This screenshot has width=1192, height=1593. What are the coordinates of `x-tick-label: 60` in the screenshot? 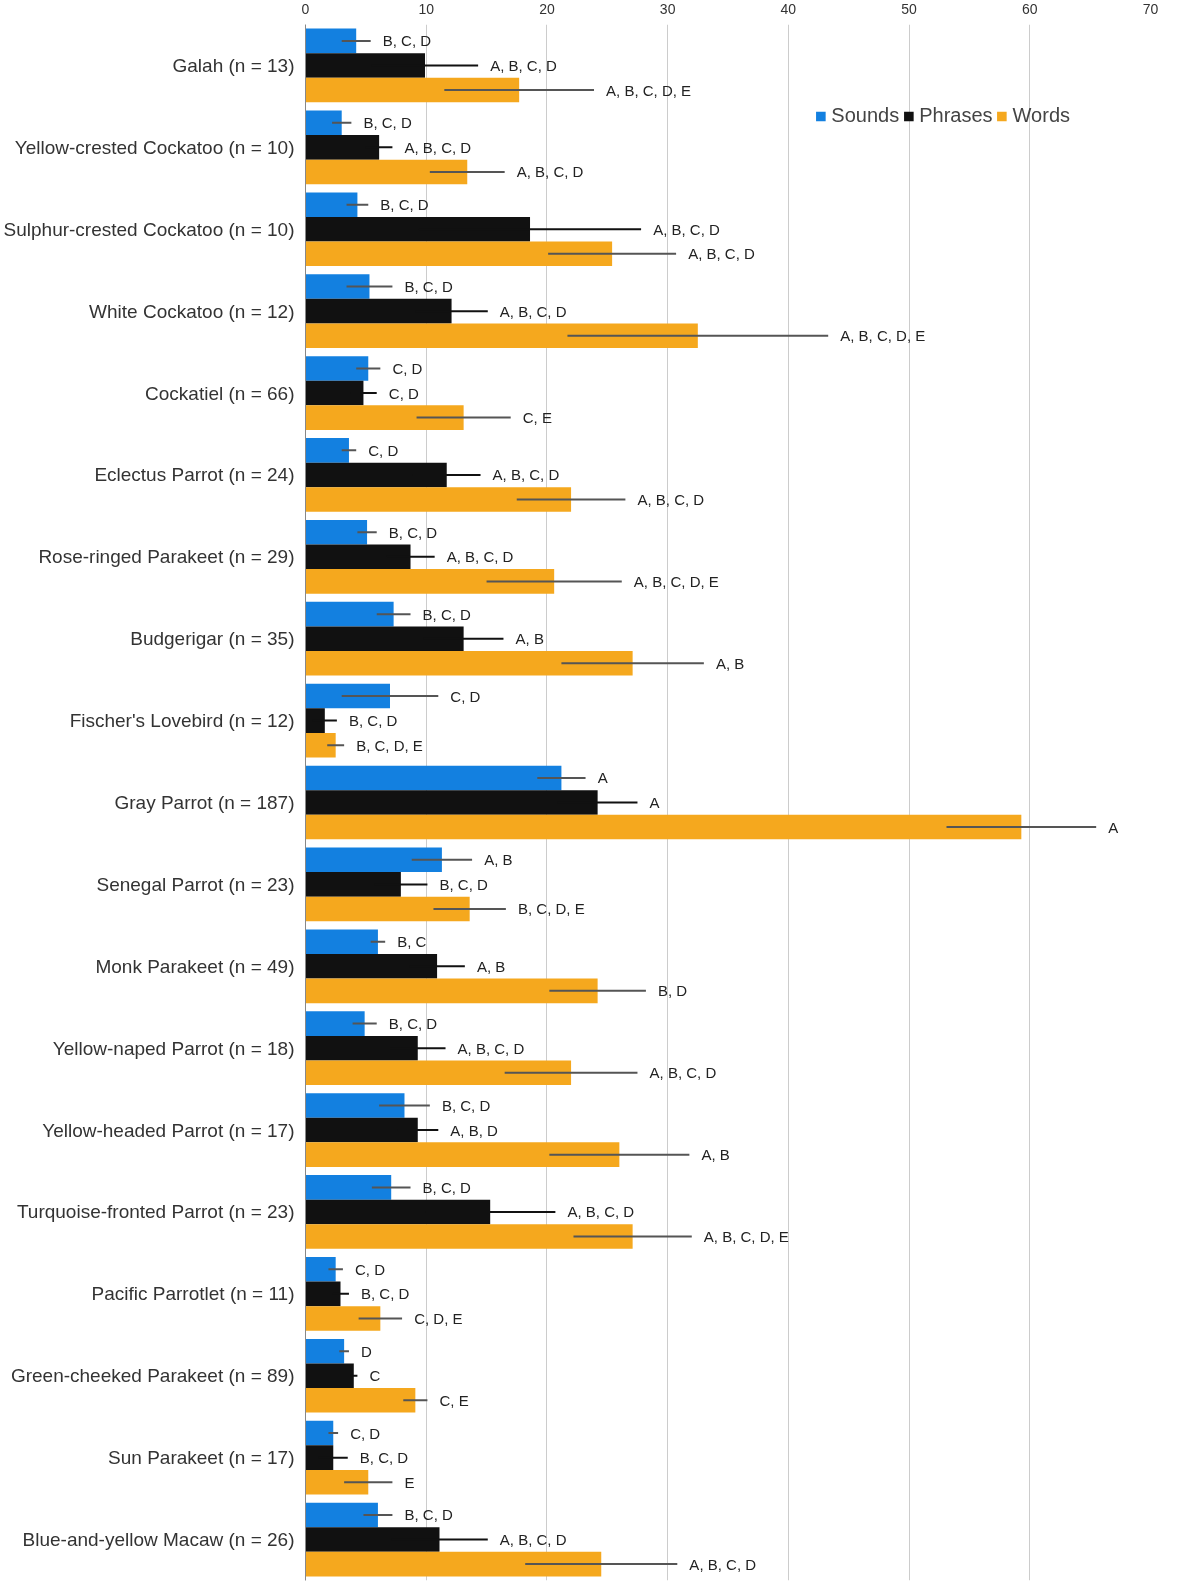 It's located at (1030, 8).